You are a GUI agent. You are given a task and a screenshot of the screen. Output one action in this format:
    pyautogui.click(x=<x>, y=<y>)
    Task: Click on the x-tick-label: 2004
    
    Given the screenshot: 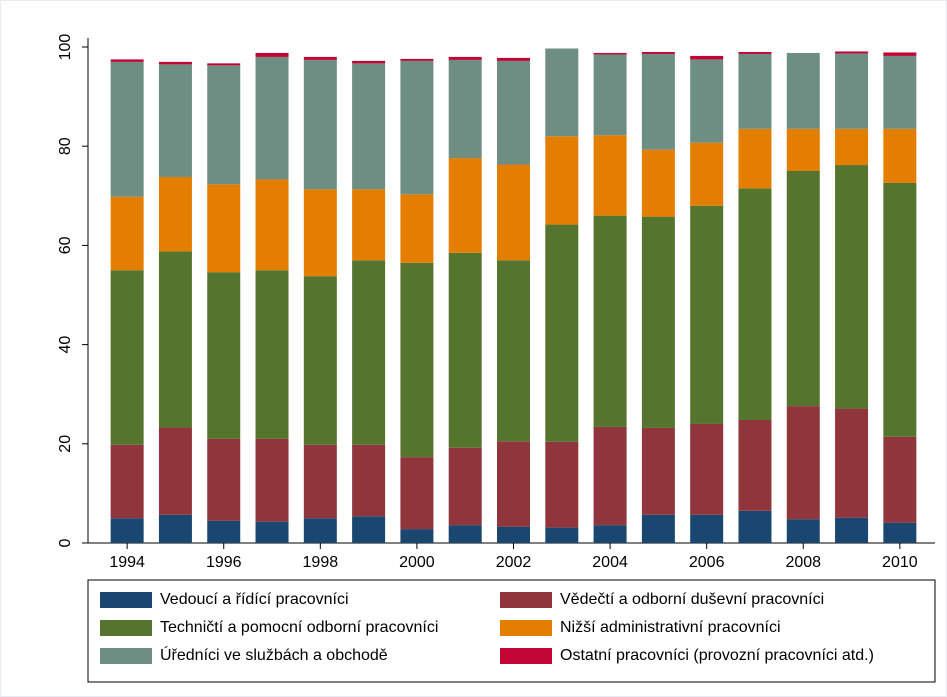 What is the action you would take?
    pyautogui.click(x=610, y=562)
    